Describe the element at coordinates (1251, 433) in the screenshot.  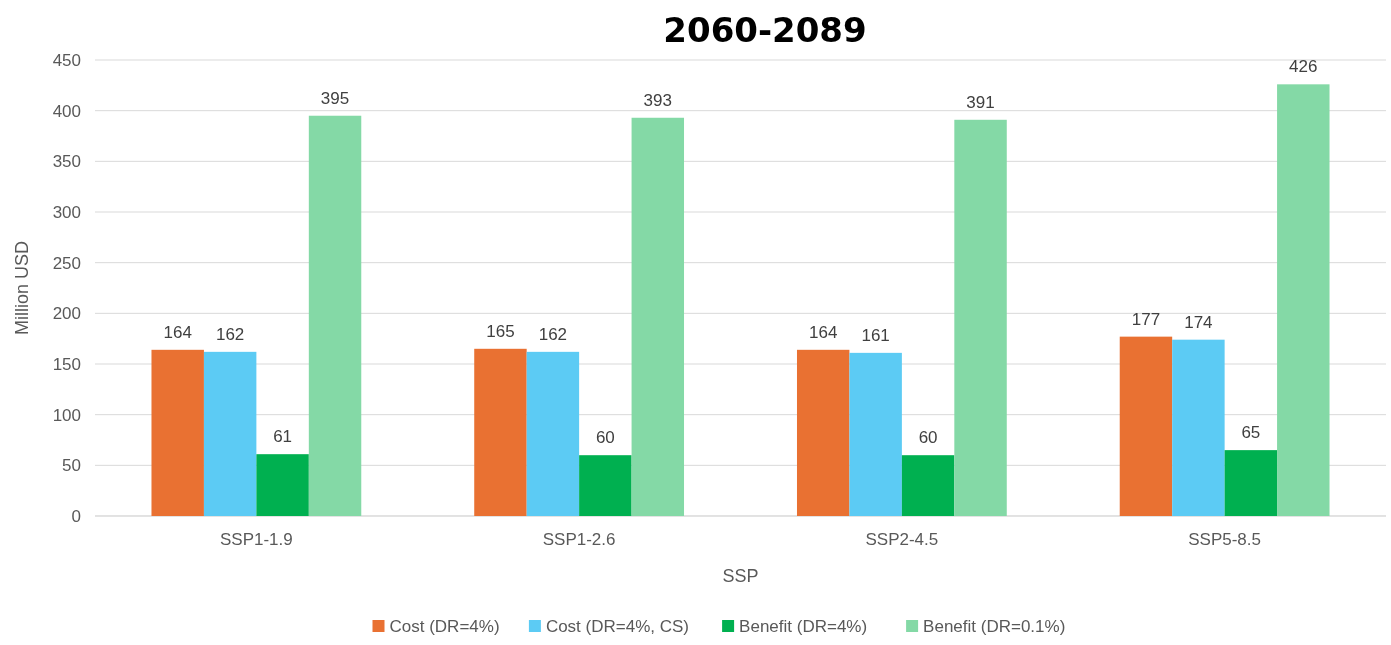
I see `data-label: 65` at that location.